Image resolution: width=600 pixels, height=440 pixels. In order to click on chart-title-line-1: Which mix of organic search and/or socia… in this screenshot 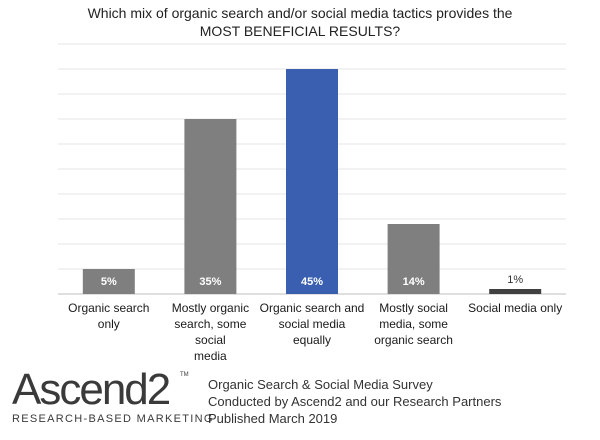, I will do `click(300, 13)`.